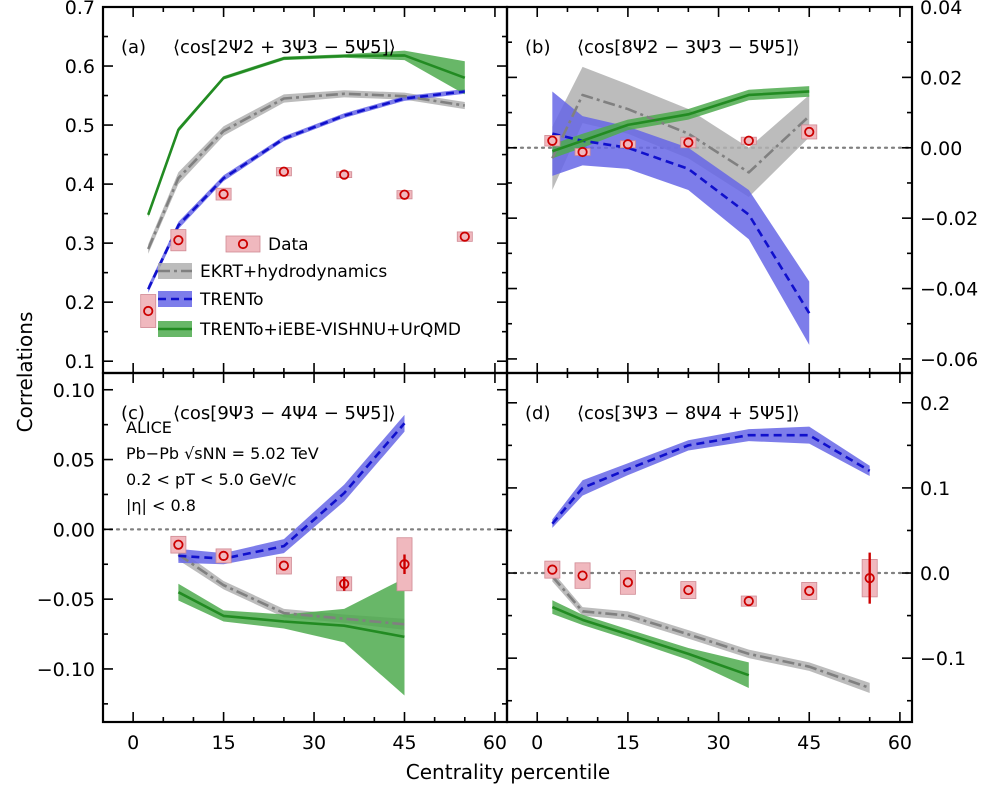 The image size is (997, 797). Describe the element at coordinates (941, 9) in the screenshot. I see `panel-b-y-tick-label: 0.04` at that location.